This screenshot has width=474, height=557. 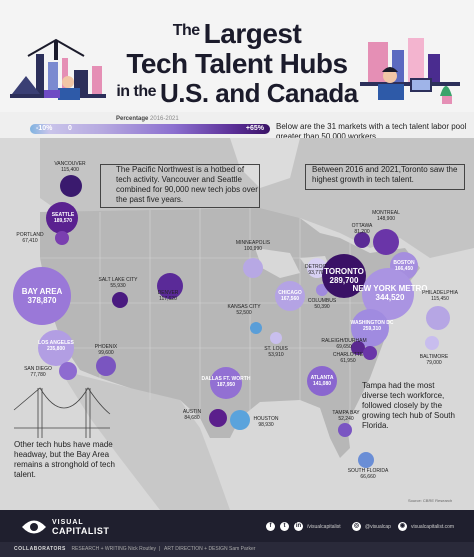 What do you see at coordinates (404, 266) in the screenshot?
I see `label-boston: BOSTON 166,450` at bounding box center [404, 266].